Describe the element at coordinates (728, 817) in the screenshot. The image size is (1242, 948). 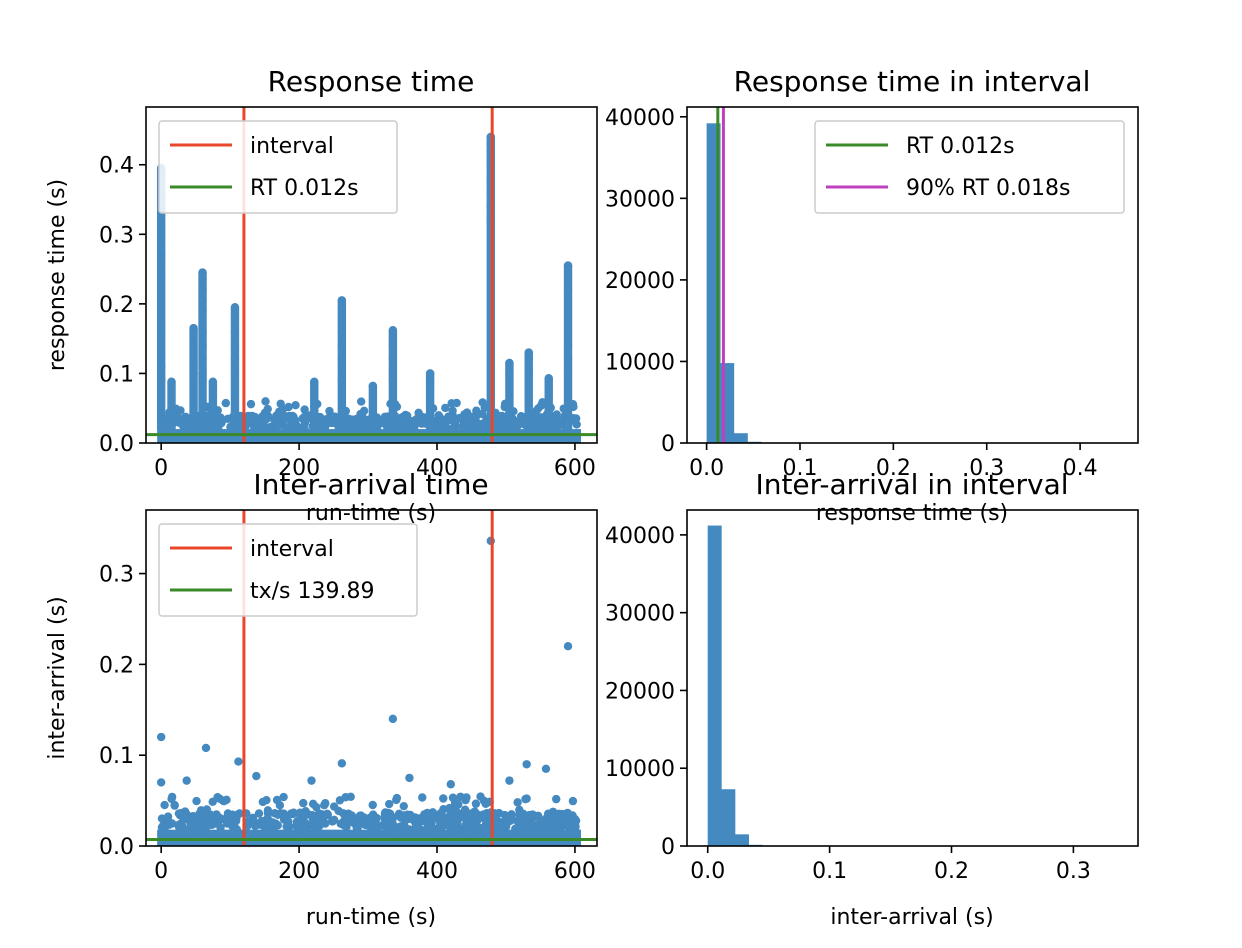
I see `histogram-bar` at that location.